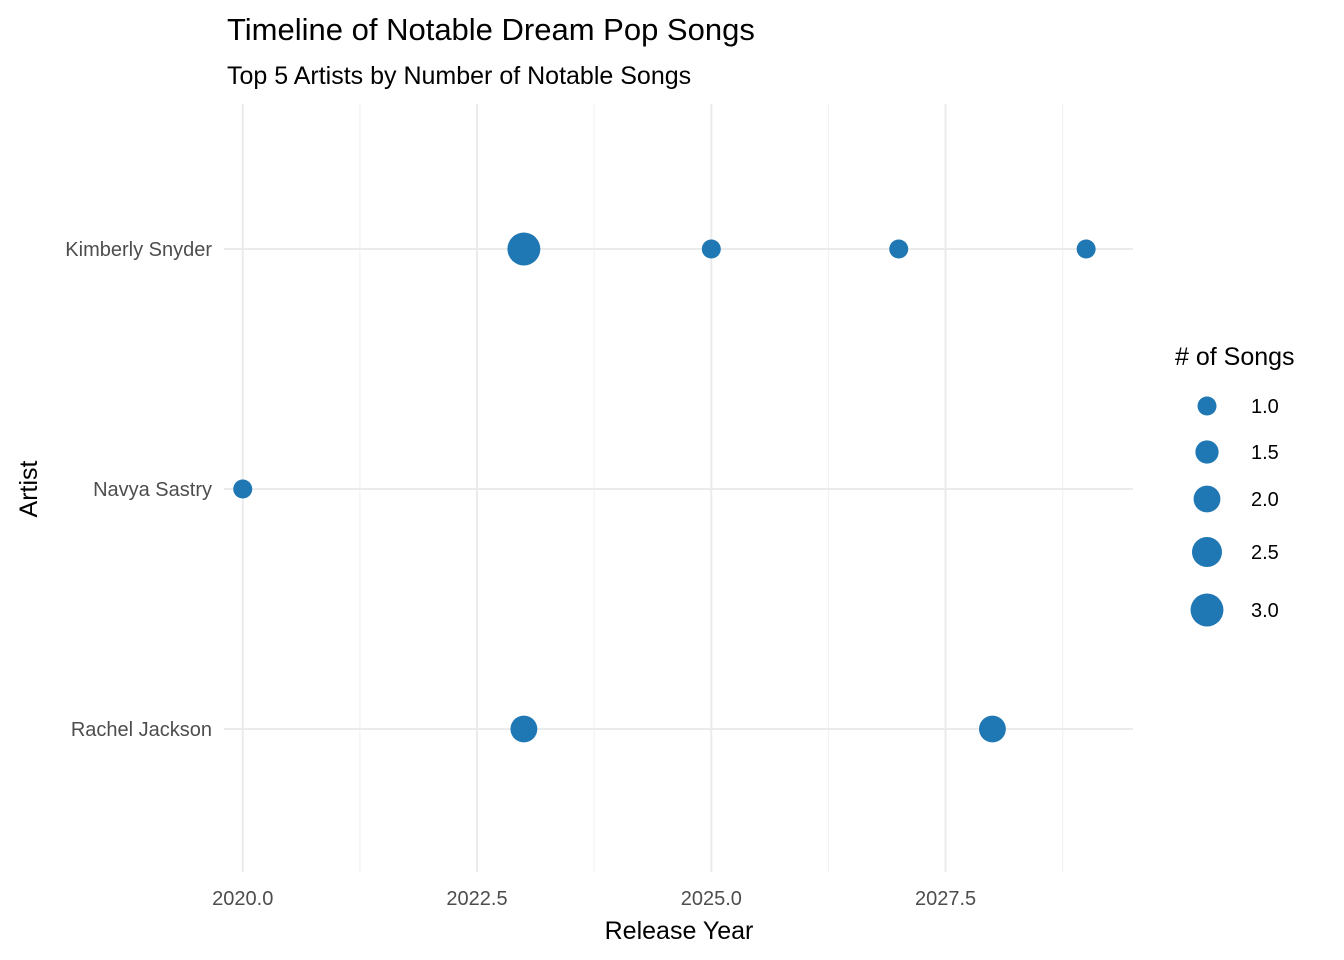 Image resolution: width=1344 pixels, height=960 pixels. Describe the element at coordinates (1235, 357) in the screenshot. I see `legend-title: # of Songs` at that location.